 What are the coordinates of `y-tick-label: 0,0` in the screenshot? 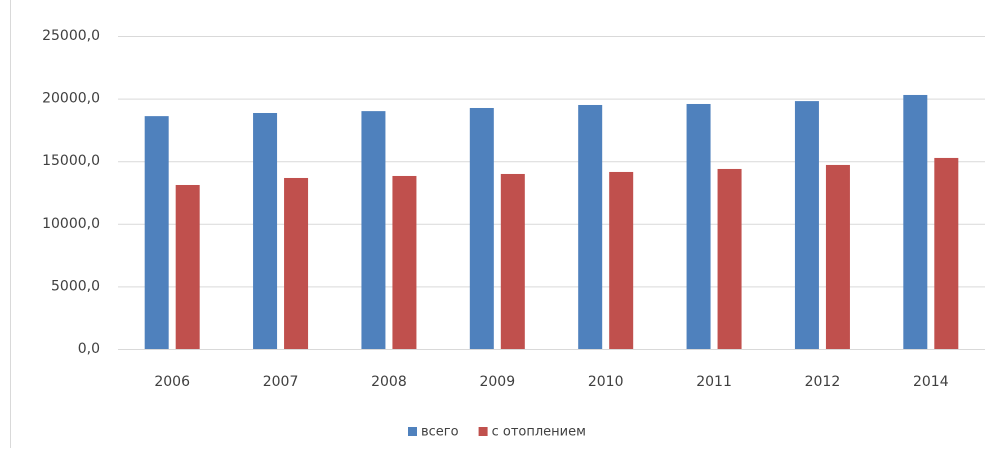 It's located at (89, 349).